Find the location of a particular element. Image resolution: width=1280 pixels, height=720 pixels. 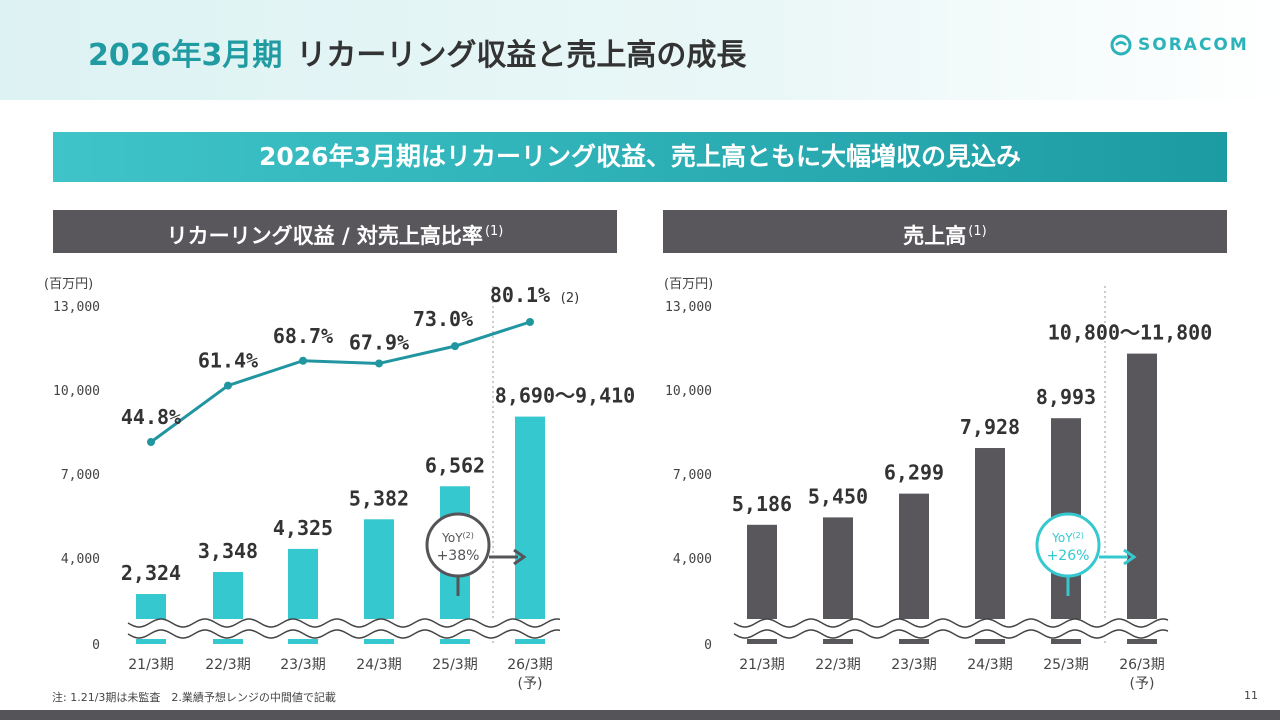

logo-text: SORACOM is located at coordinates (1193, 45).